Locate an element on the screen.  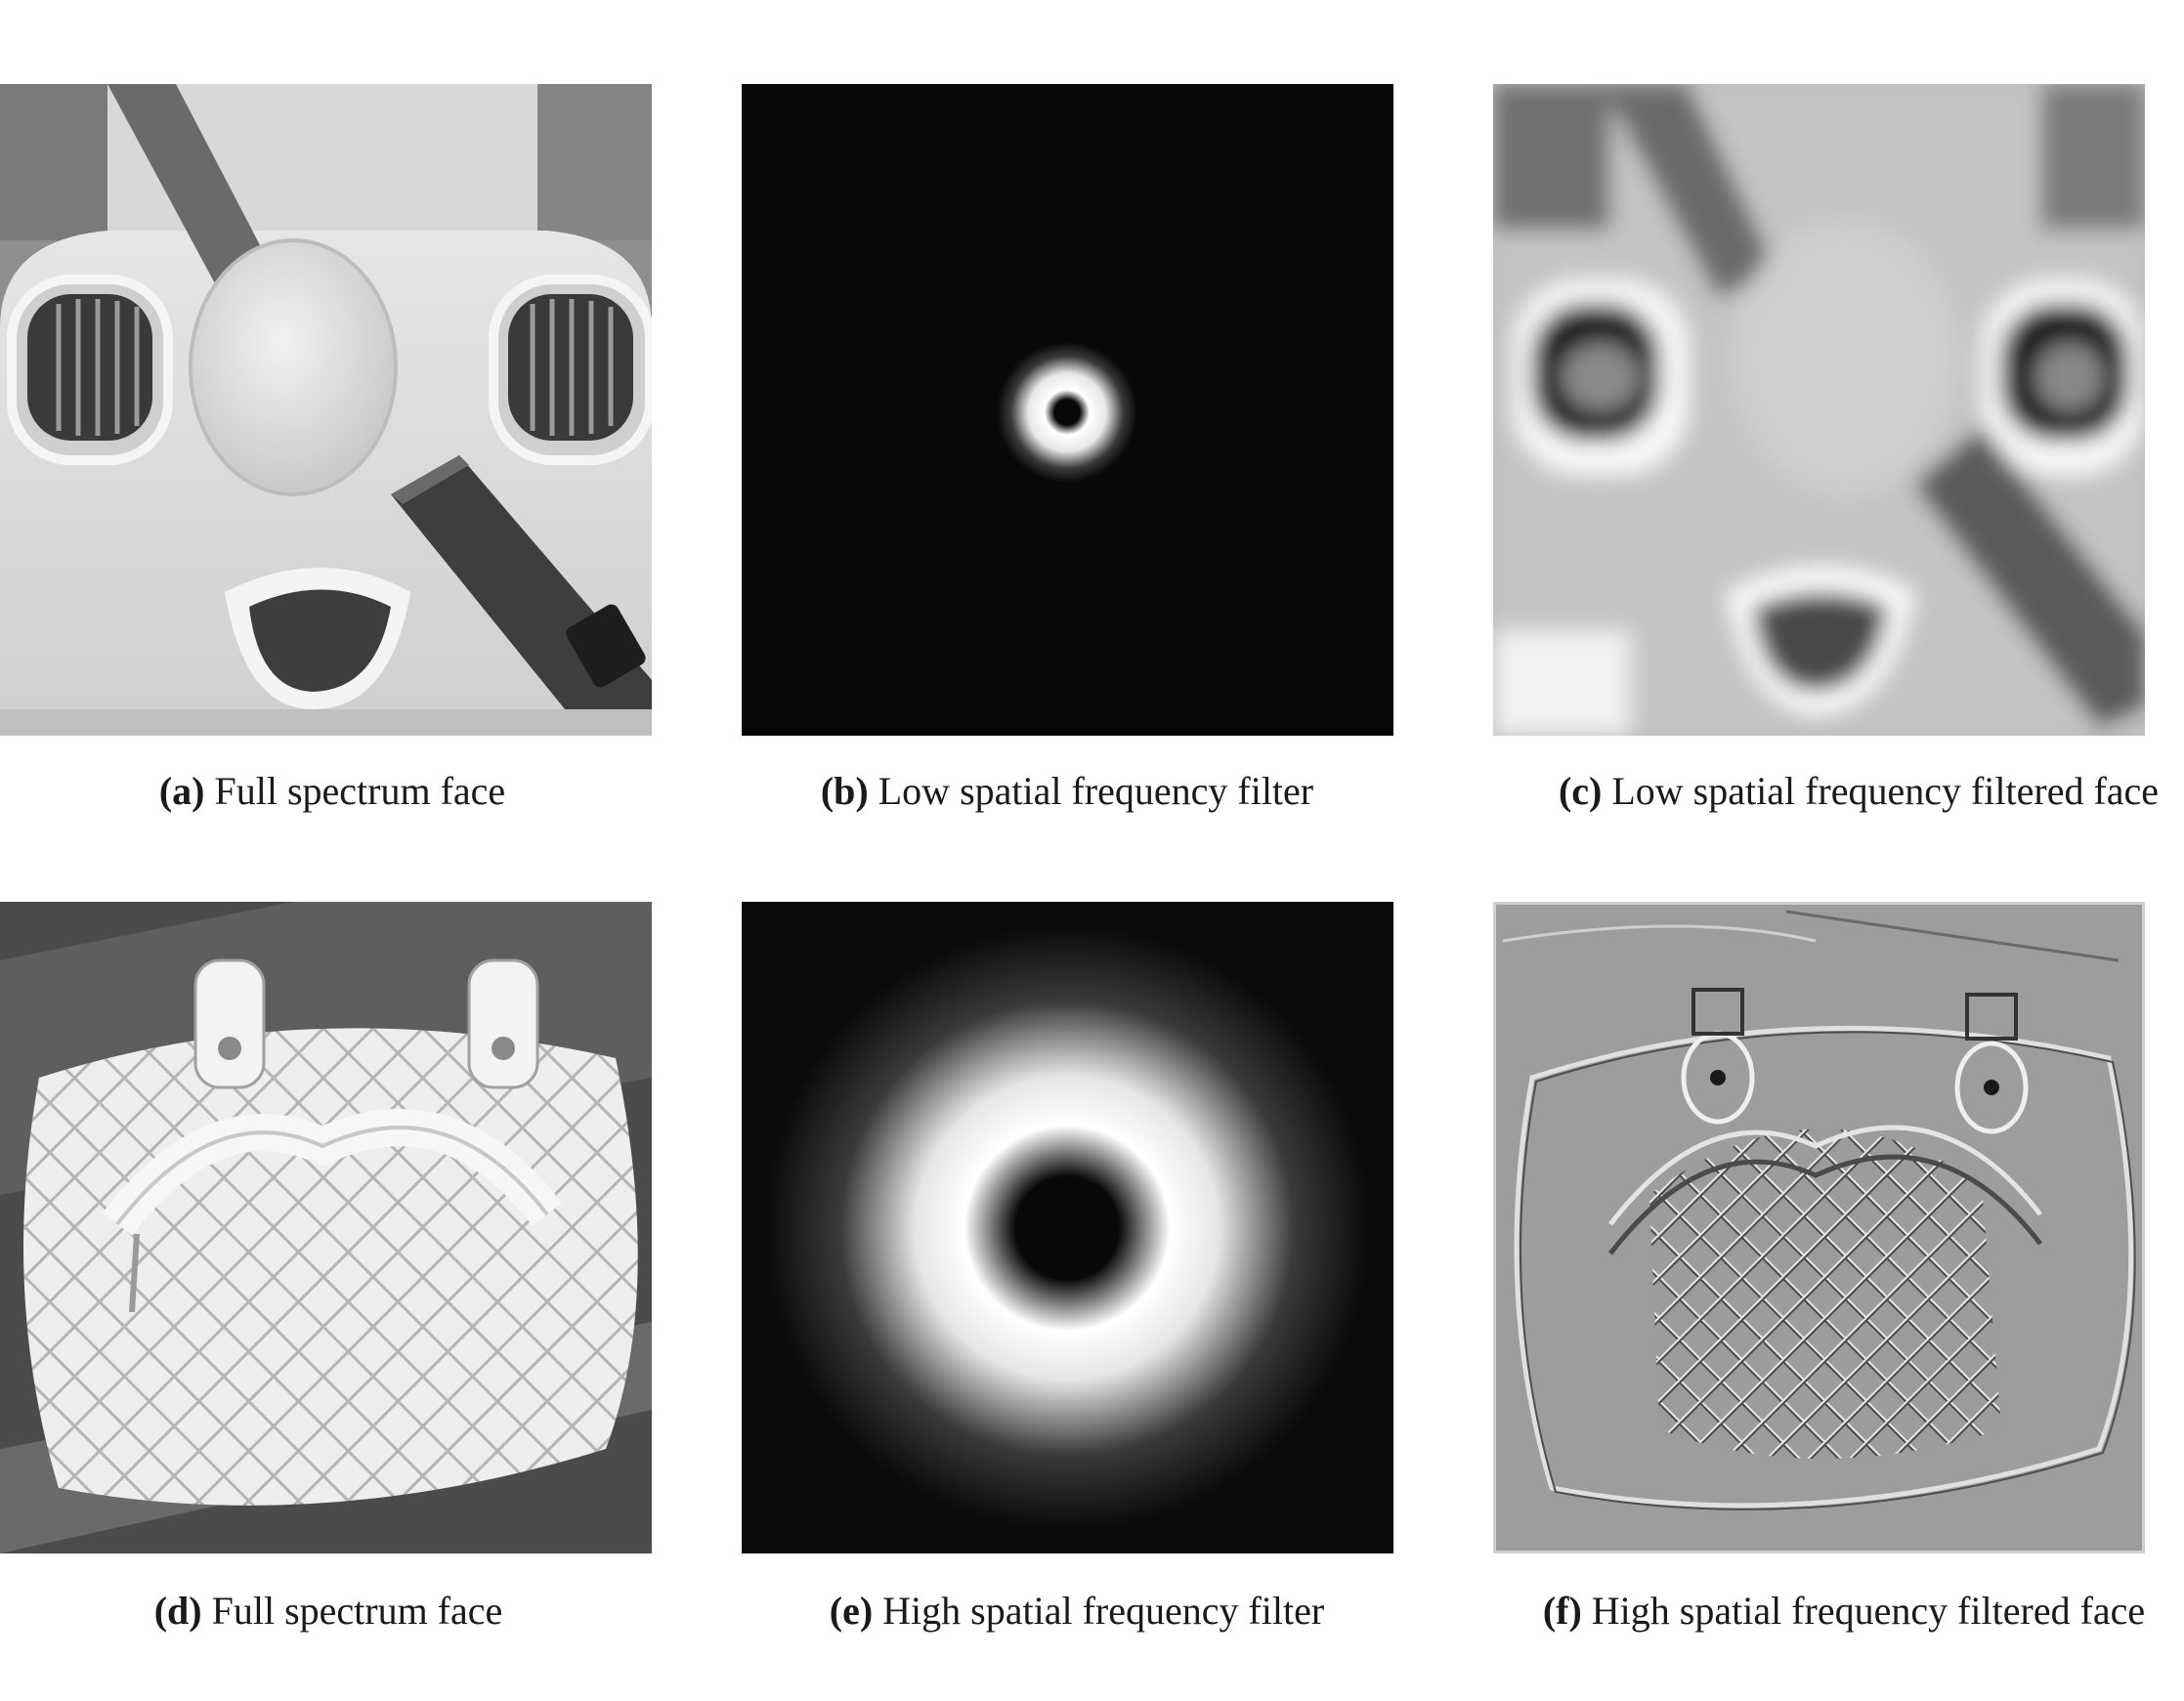
caption-f-text: High spatial frequency filtered face is located at coordinates (1868, 1611).